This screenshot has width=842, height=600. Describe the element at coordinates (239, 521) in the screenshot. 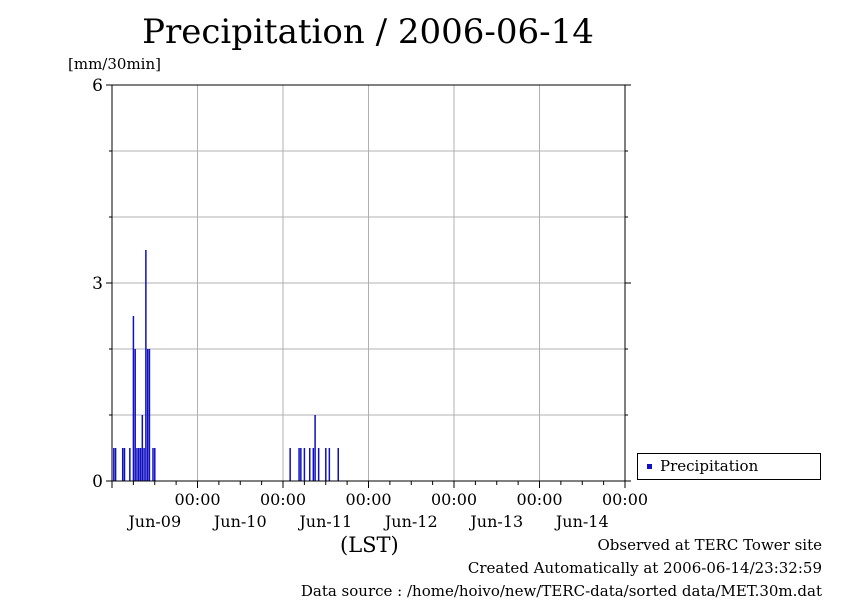

I see `x-tick-date-label: Jun-10` at that location.